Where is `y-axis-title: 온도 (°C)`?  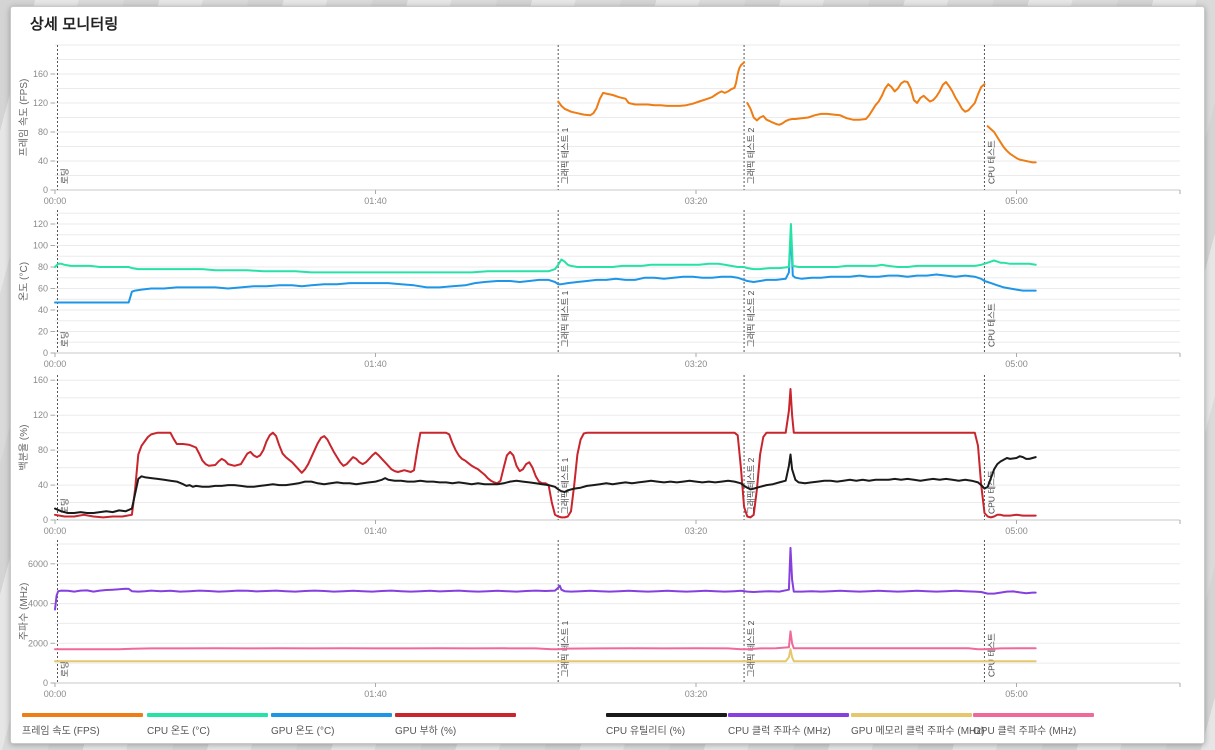 y-axis-title: 온도 (°C) is located at coordinates (24, 281).